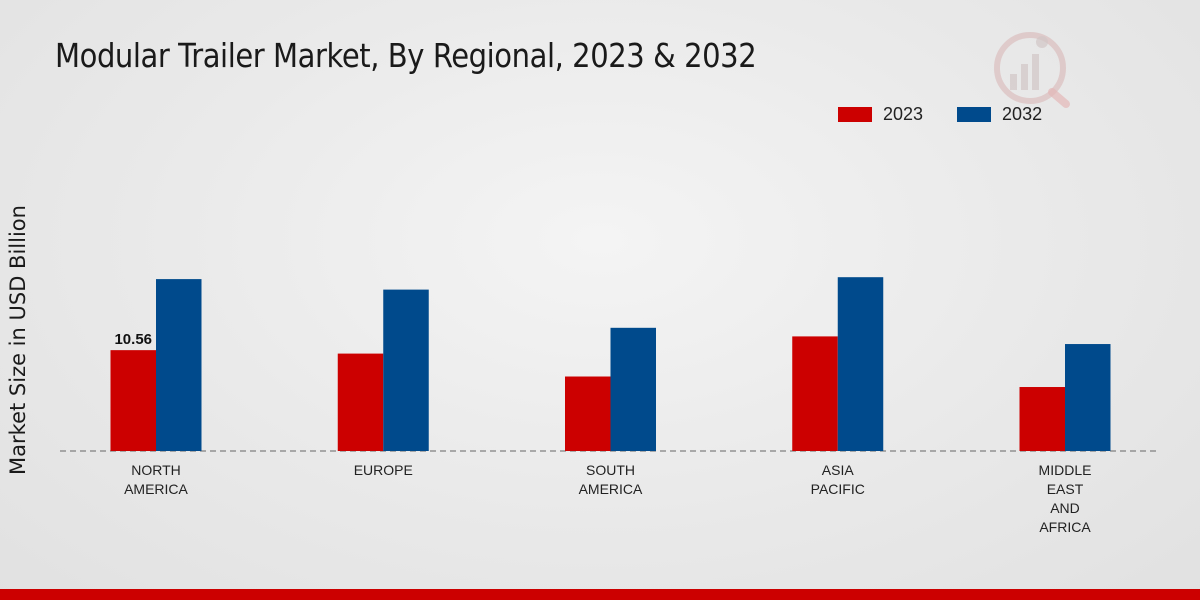 This screenshot has height=600, width=1200. What do you see at coordinates (600, 594) in the screenshot?
I see `bottom-accent-bar` at bounding box center [600, 594].